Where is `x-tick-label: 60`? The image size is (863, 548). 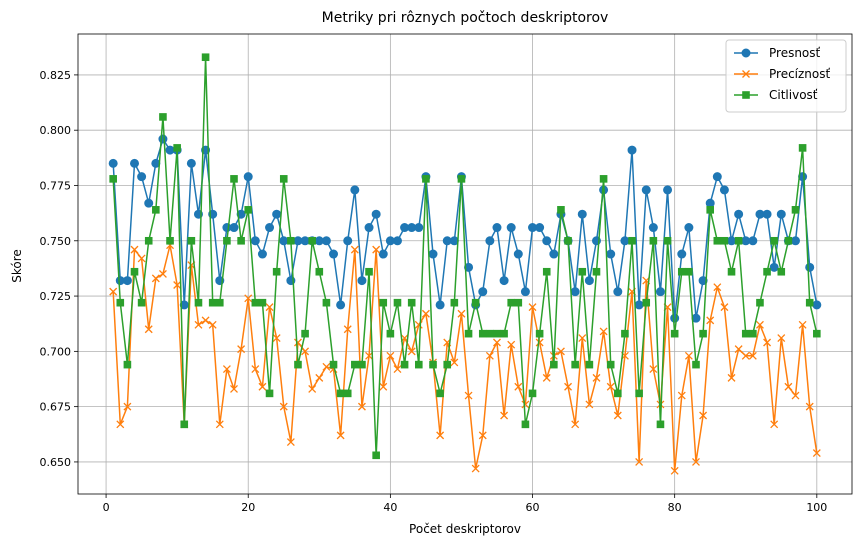 x-tick-label: 60 is located at coordinates (533, 507).